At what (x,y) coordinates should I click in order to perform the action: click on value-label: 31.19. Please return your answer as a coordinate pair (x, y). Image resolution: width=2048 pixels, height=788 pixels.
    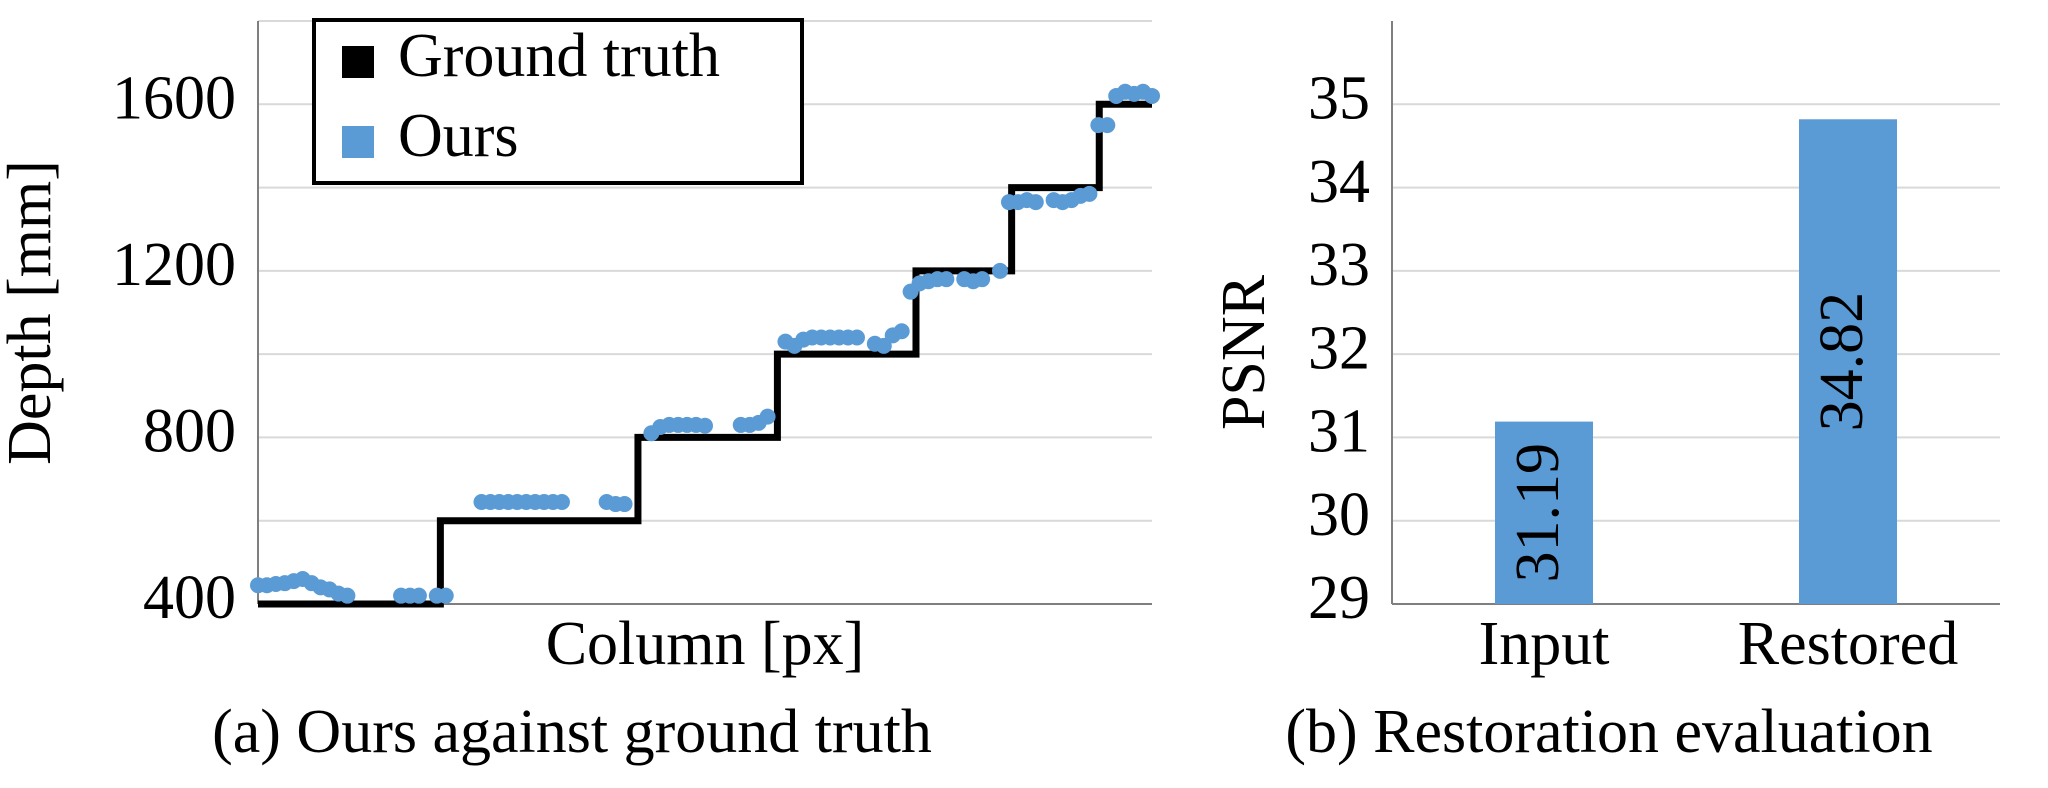
    Looking at the image, I should click on (1538, 513).